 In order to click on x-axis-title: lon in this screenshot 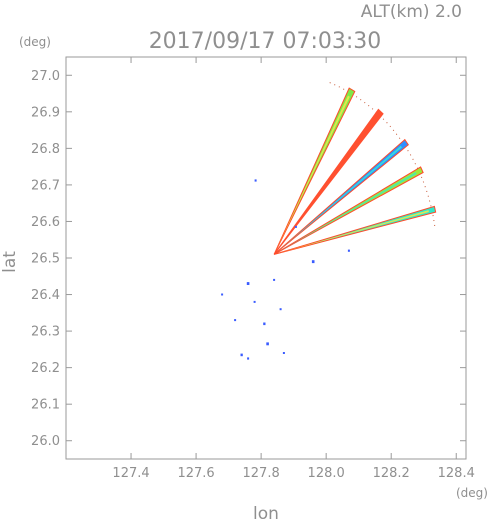, I will do `click(266, 512)`.